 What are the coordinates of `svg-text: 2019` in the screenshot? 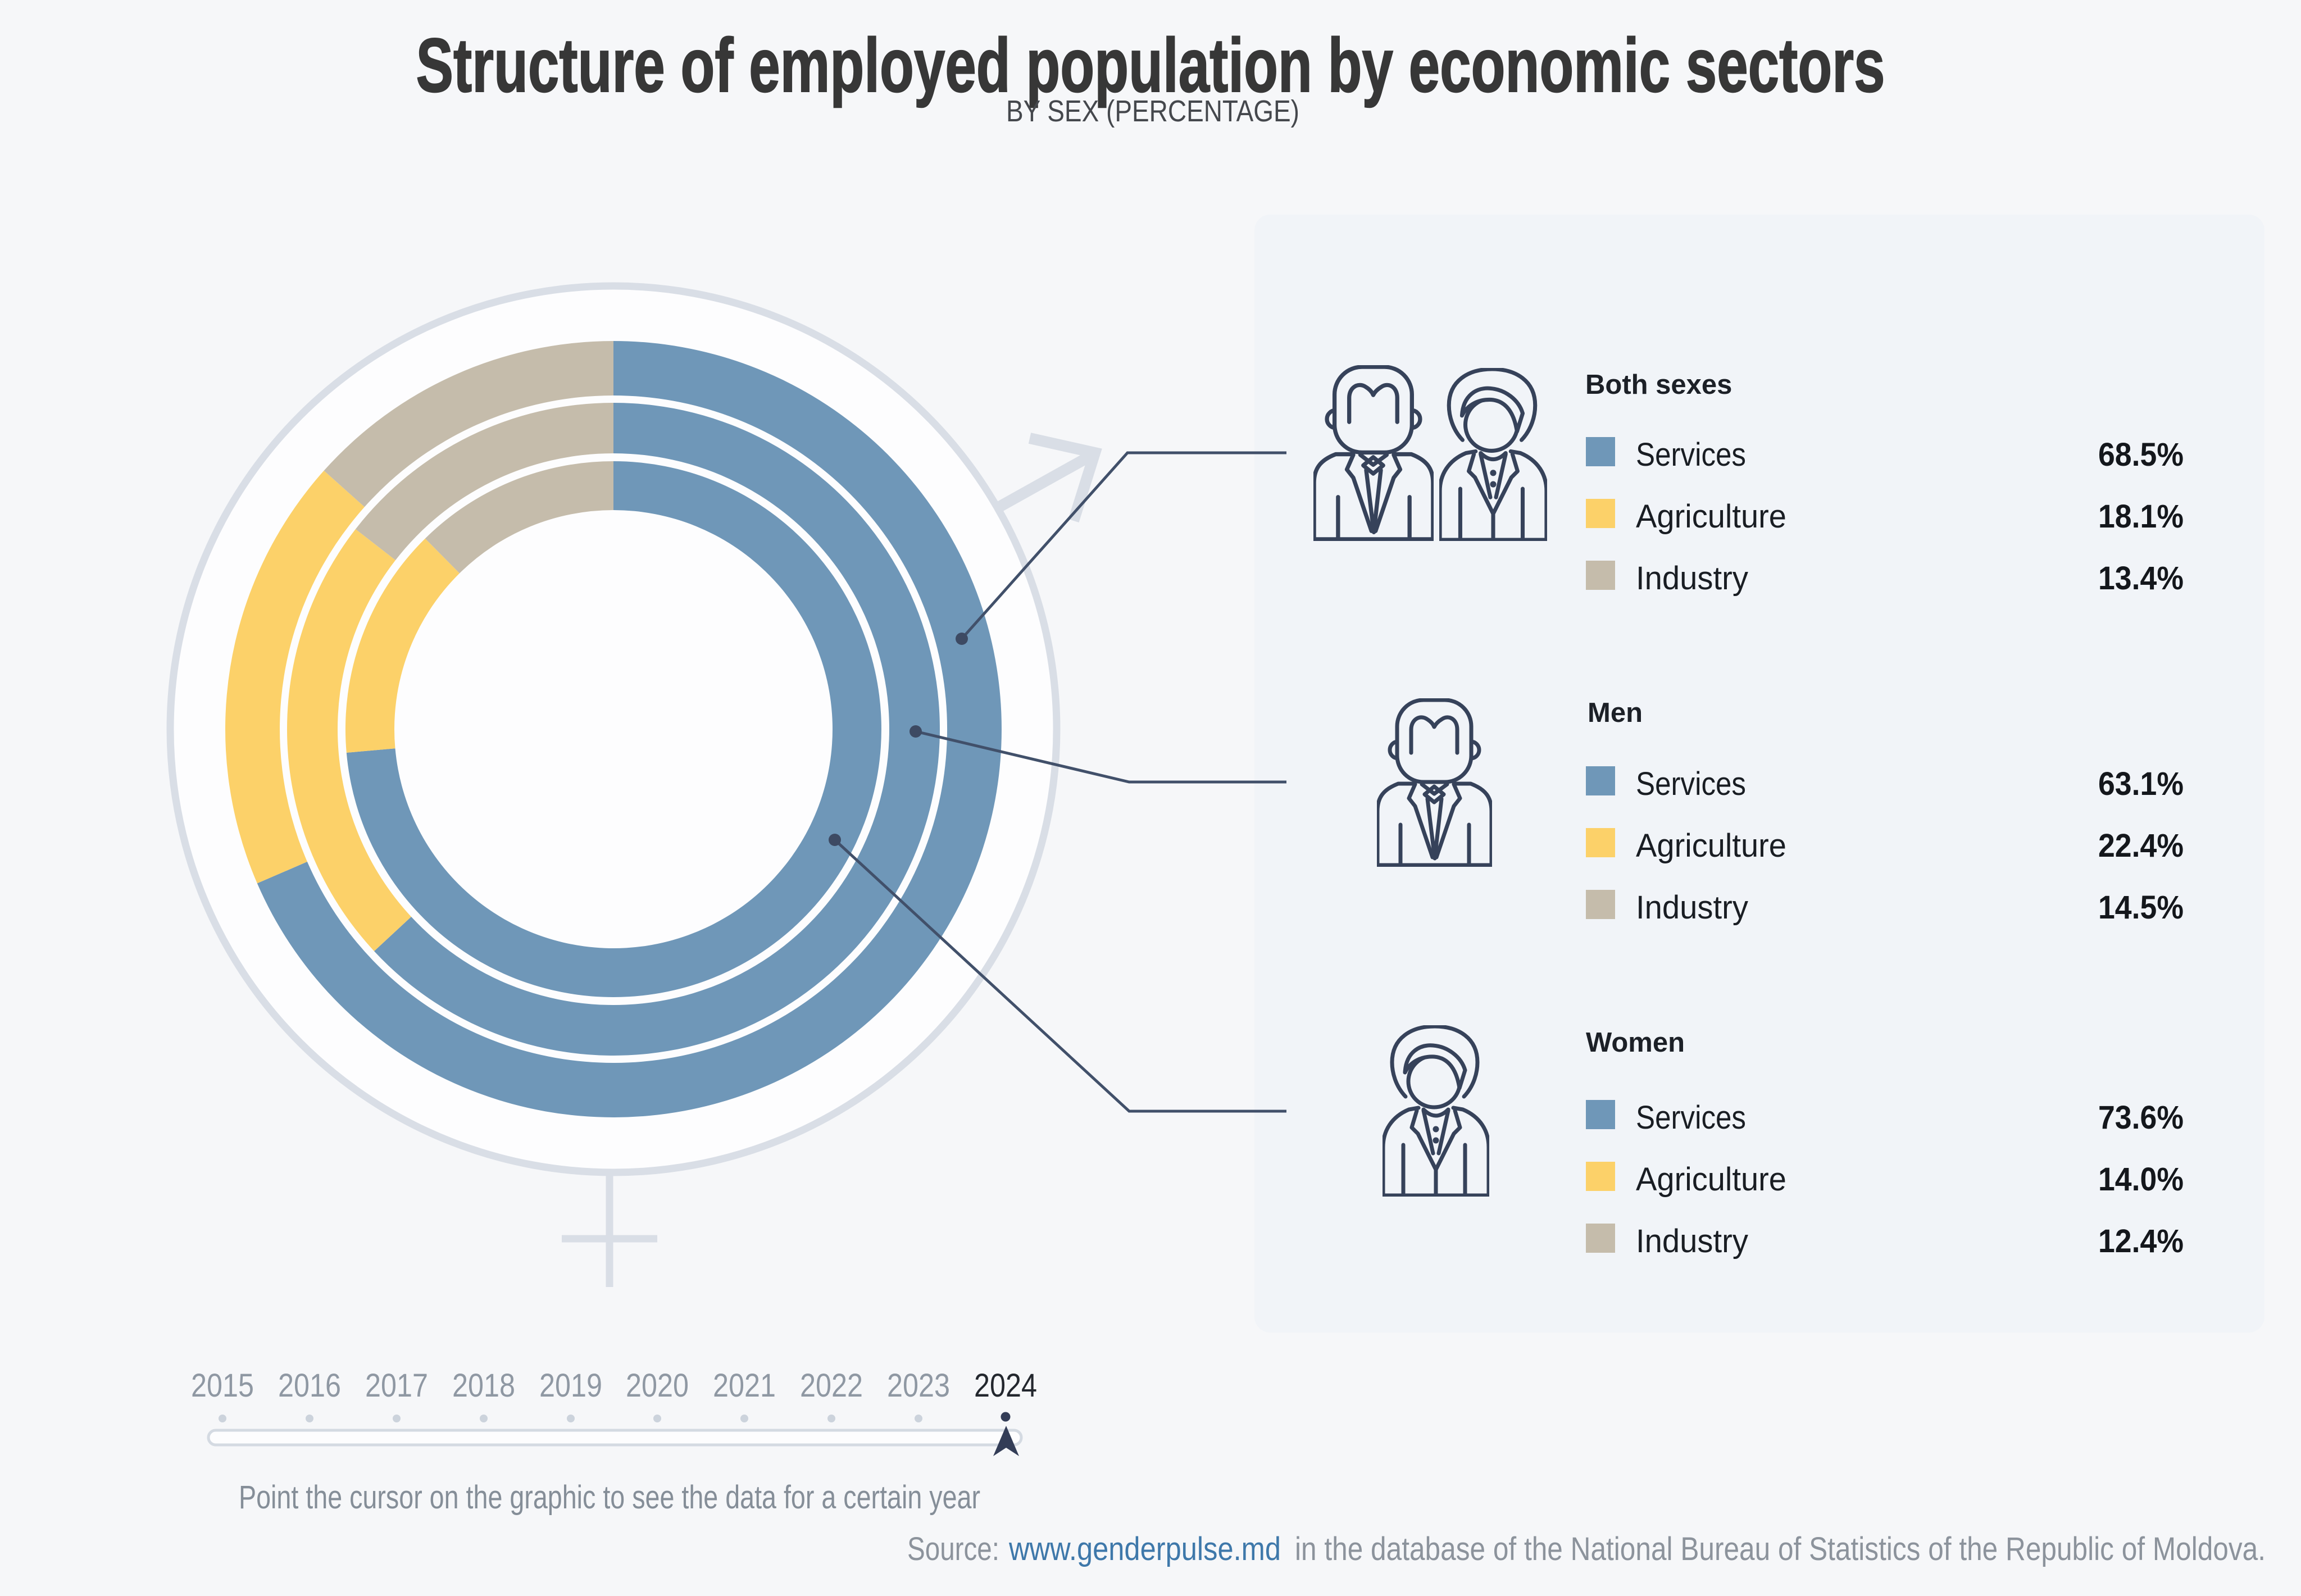 It's located at (570, 1385).